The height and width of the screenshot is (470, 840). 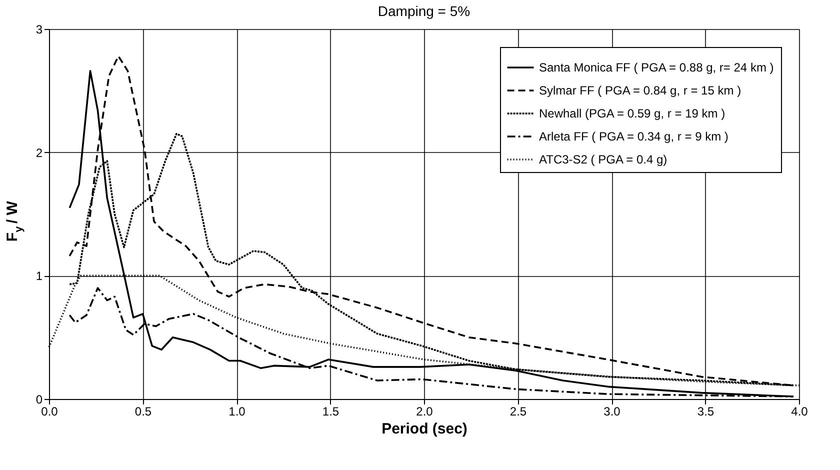 What do you see at coordinates (424, 11) in the screenshot?
I see `chart-title: Damping = 5%` at bounding box center [424, 11].